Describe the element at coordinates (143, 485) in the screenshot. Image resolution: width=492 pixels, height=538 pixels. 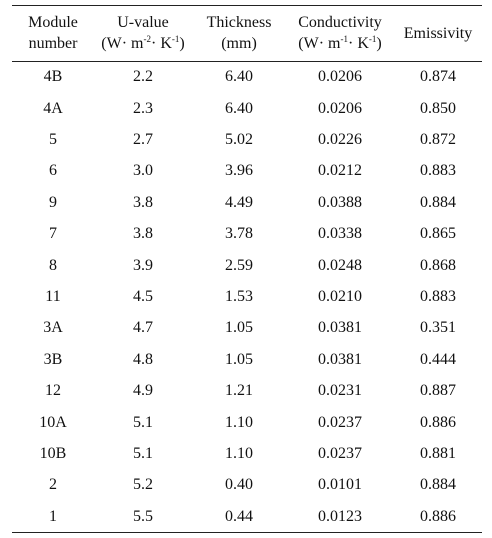
I see `table-cell: 5.2` at that location.